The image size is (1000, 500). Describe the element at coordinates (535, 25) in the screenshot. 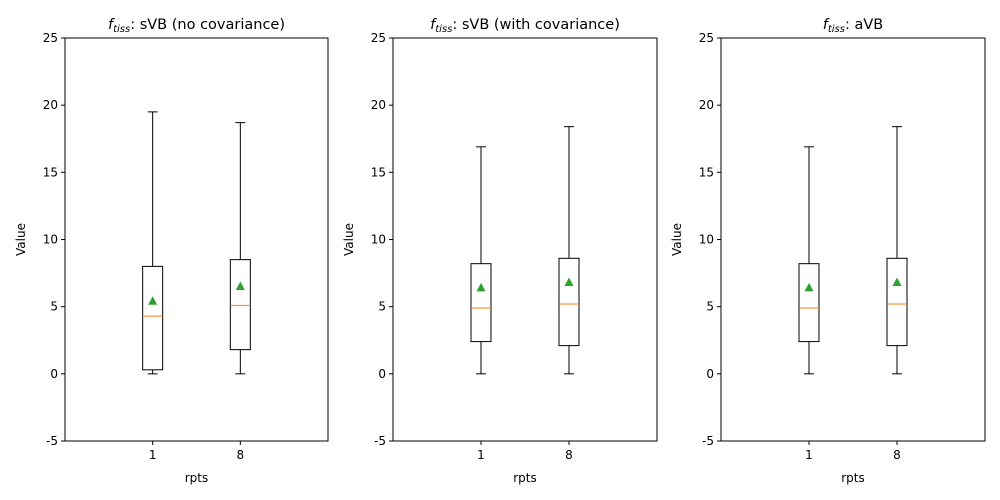

I see `title-text: : sVB (with covariance)` at that location.